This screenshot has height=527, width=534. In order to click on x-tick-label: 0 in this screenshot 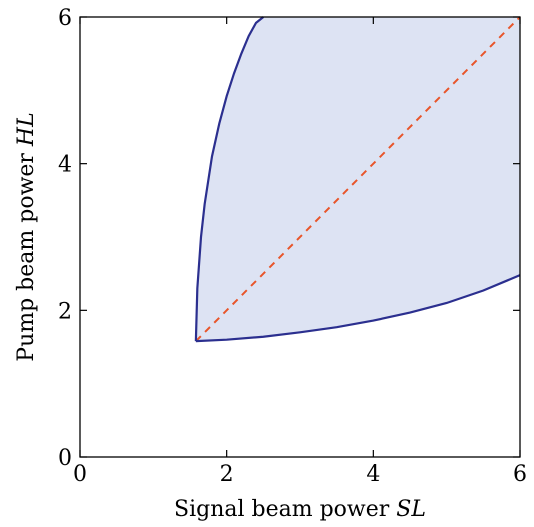, I will do `click(80, 474)`.